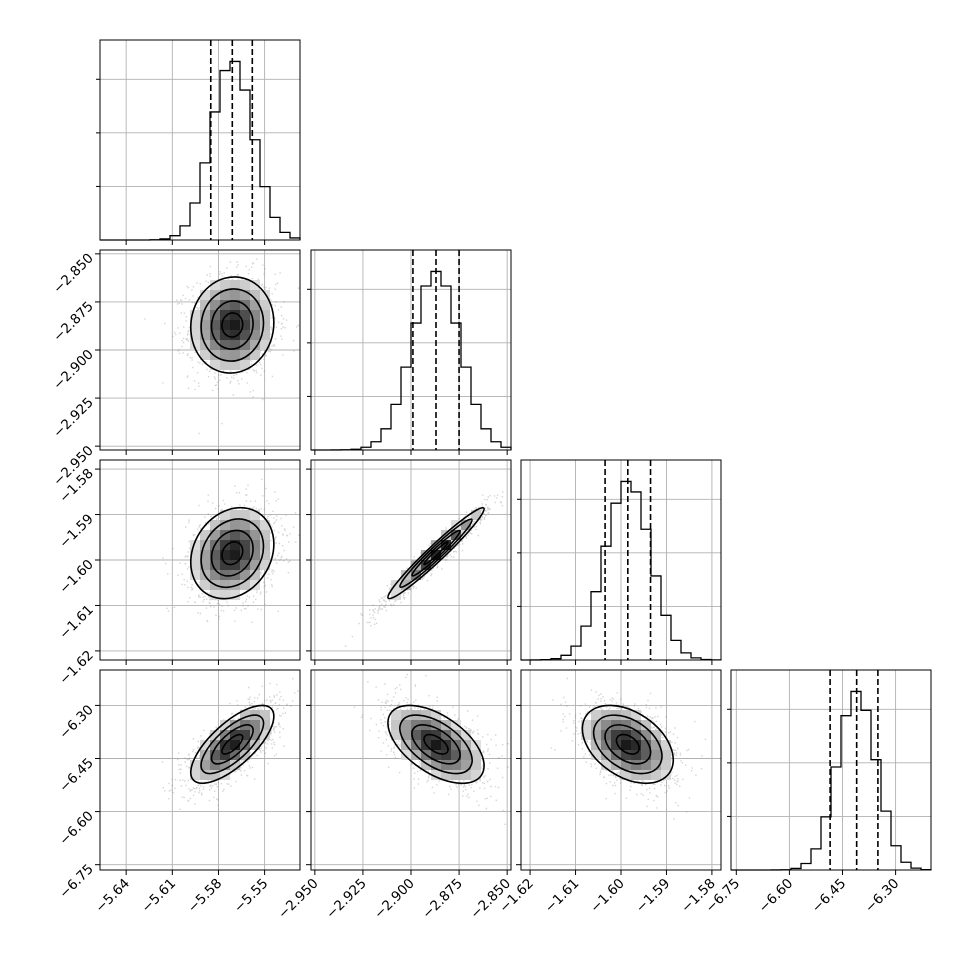  Describe the element at coordinates (882, 896) in the screenshot. I see `x-tick-label-3-3: −6.30` at that location.